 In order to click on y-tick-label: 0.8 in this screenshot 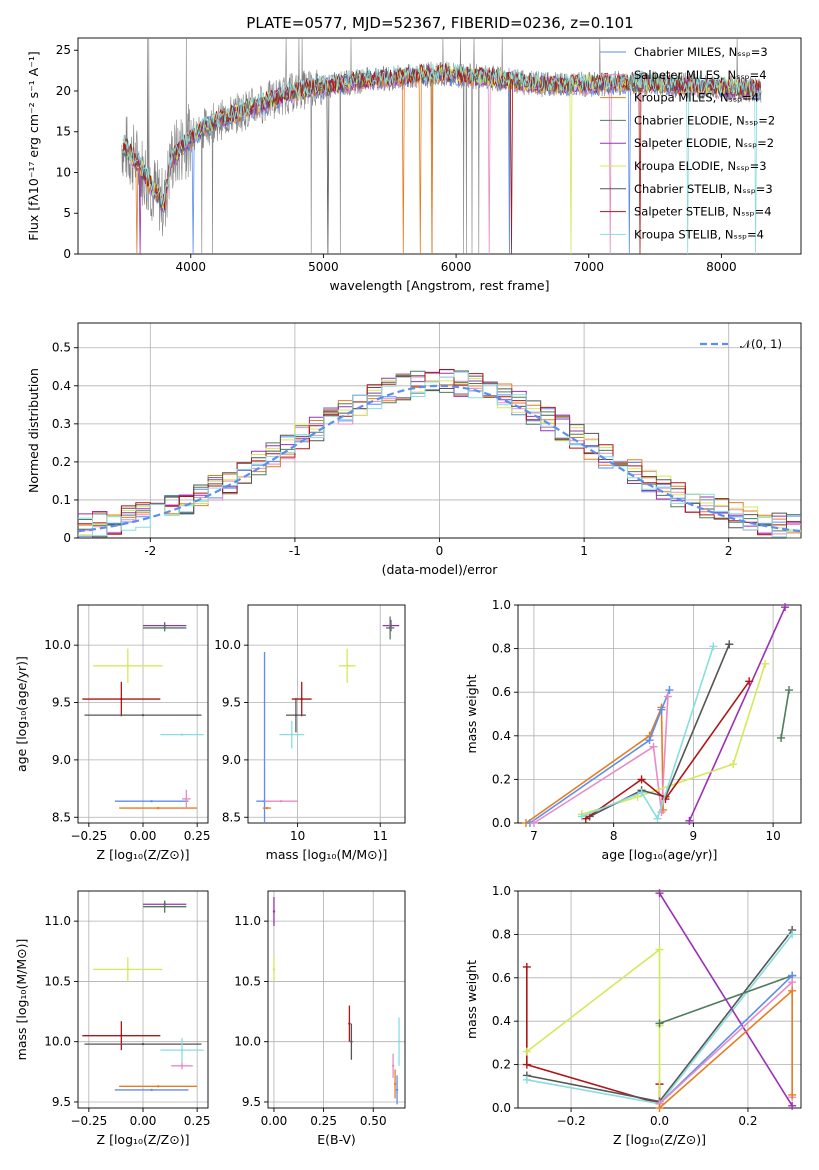, I will do `click(501, 649)`.